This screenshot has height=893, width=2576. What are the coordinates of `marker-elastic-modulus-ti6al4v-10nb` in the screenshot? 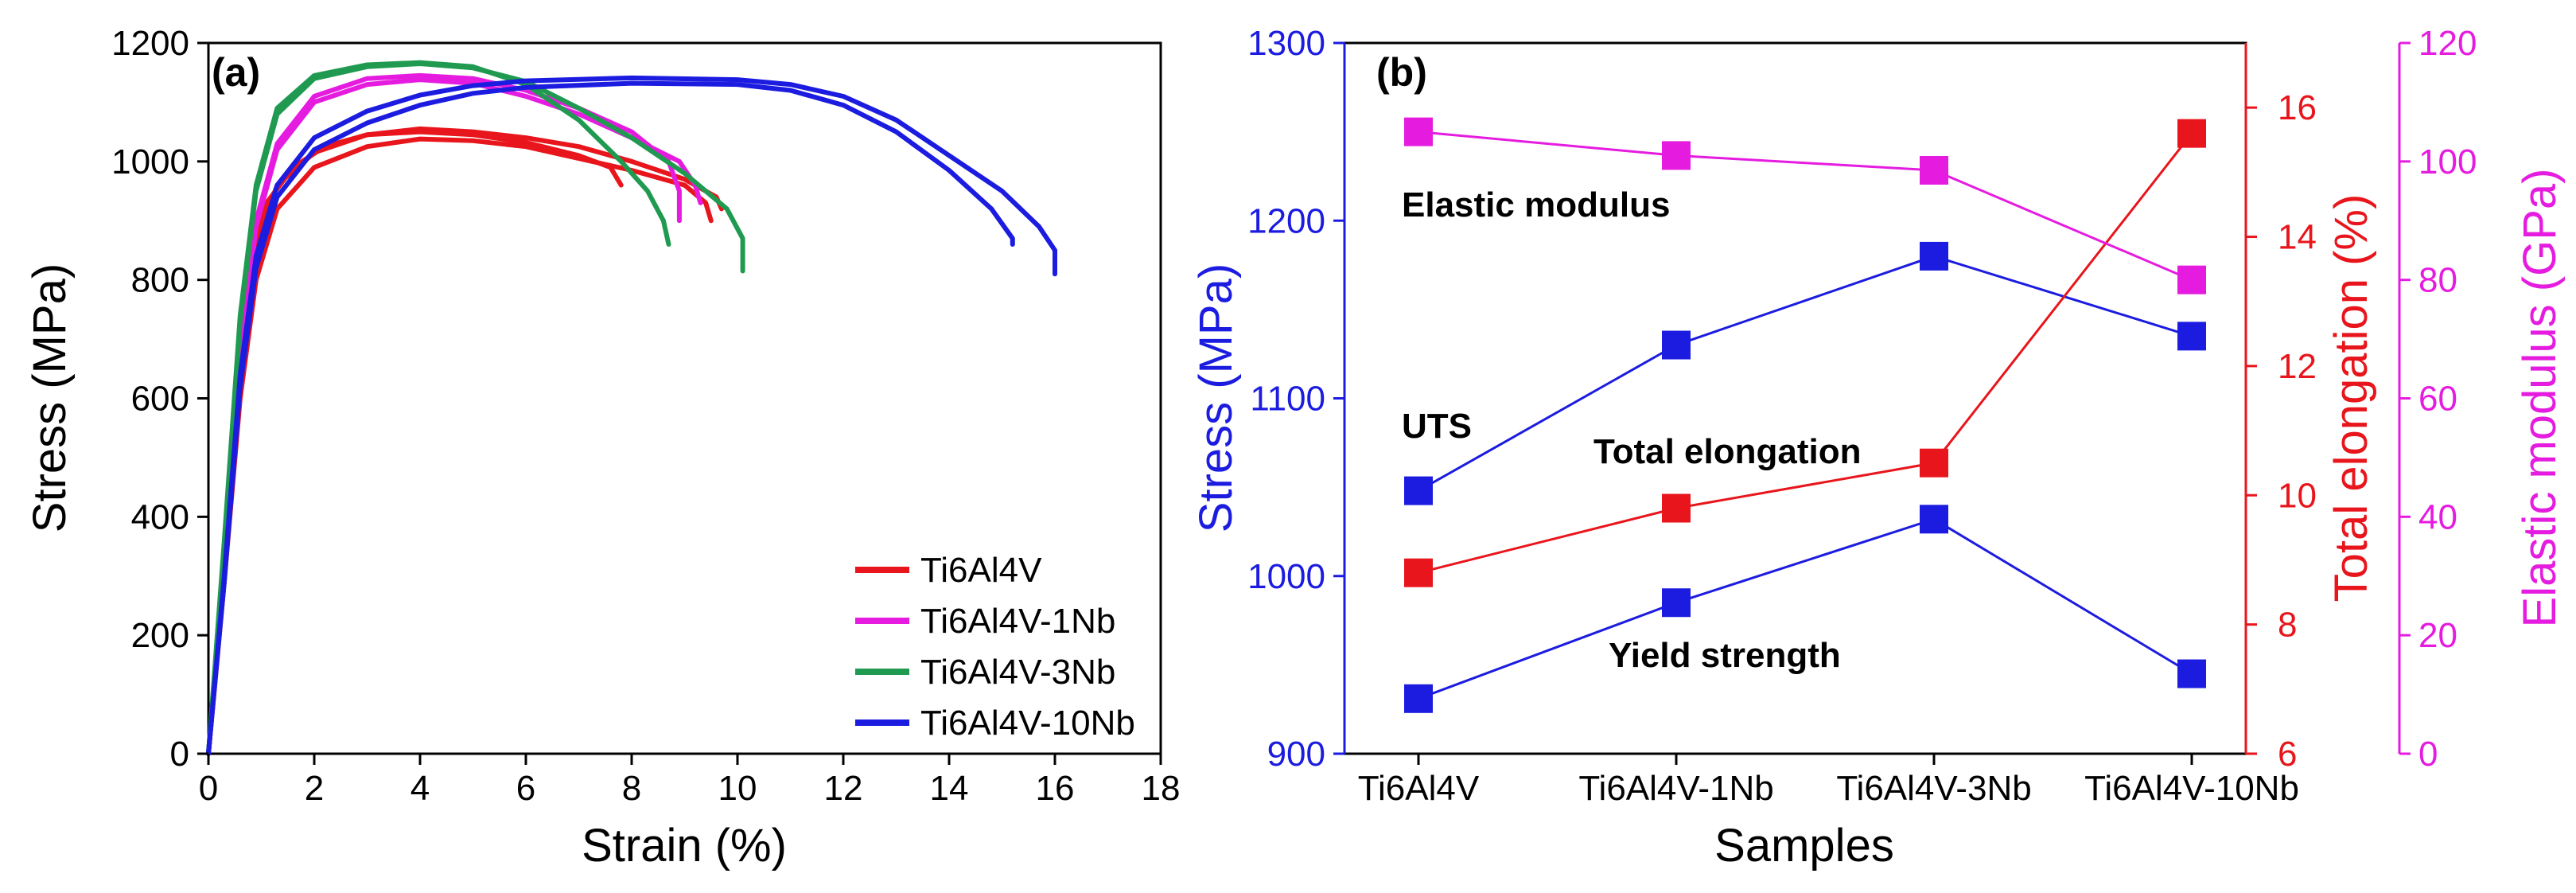 It's located at (2192, 280).